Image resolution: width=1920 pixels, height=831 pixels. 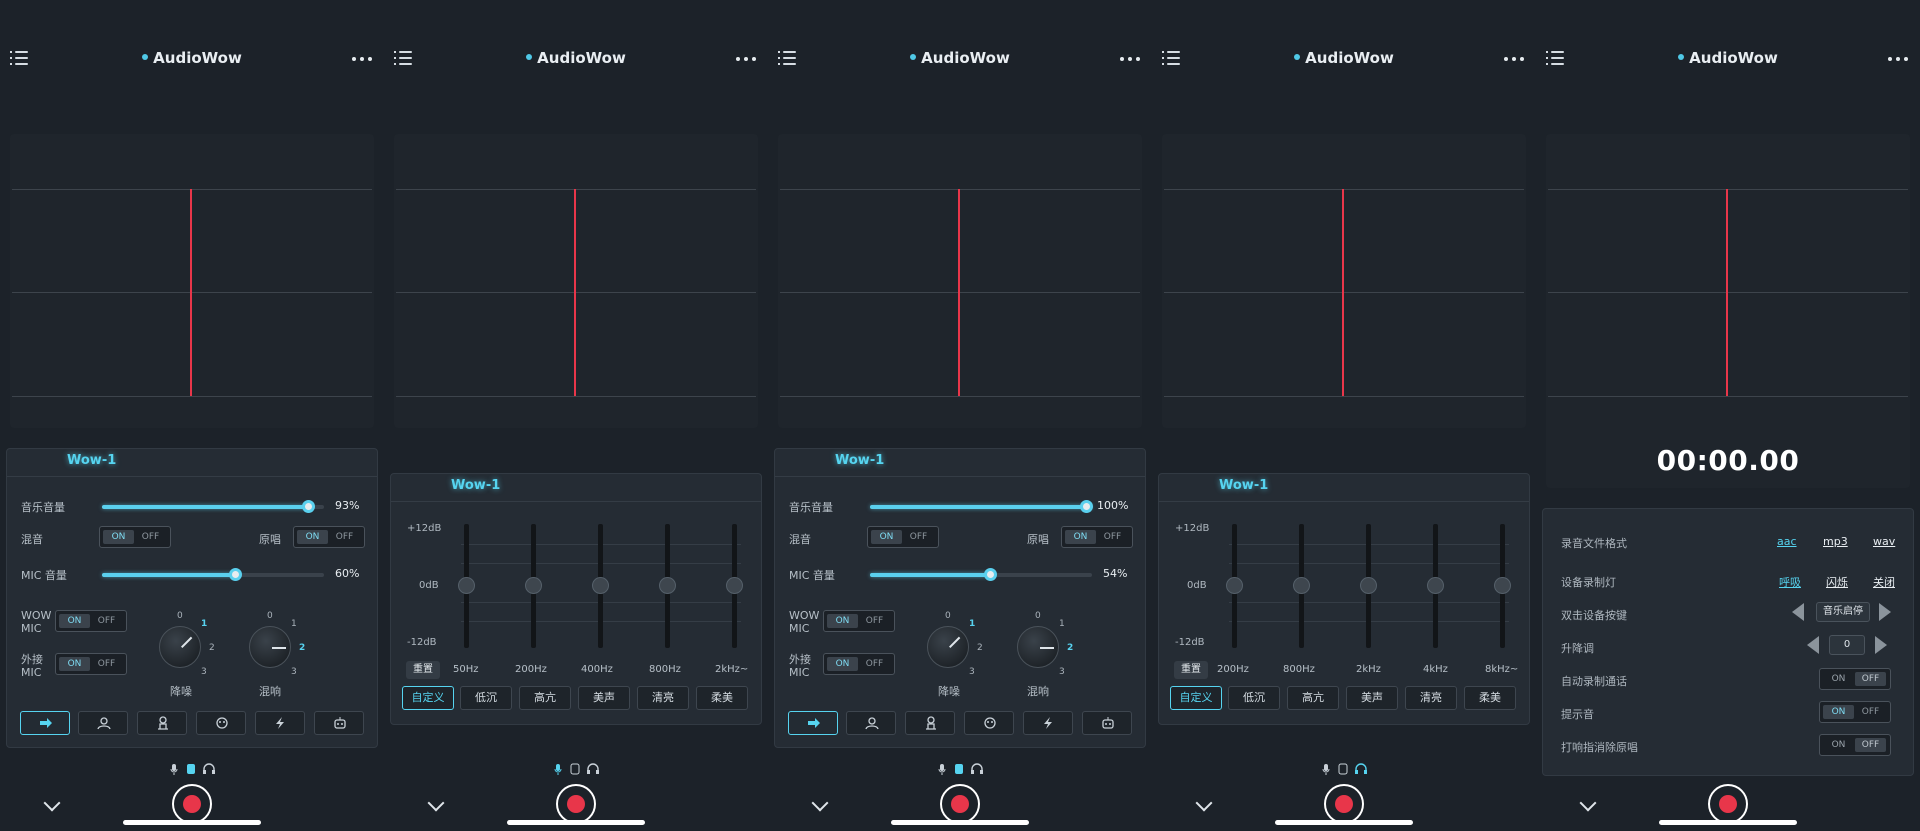 I want to click on format-option-aac: aac, so click(x=1787, y=541).